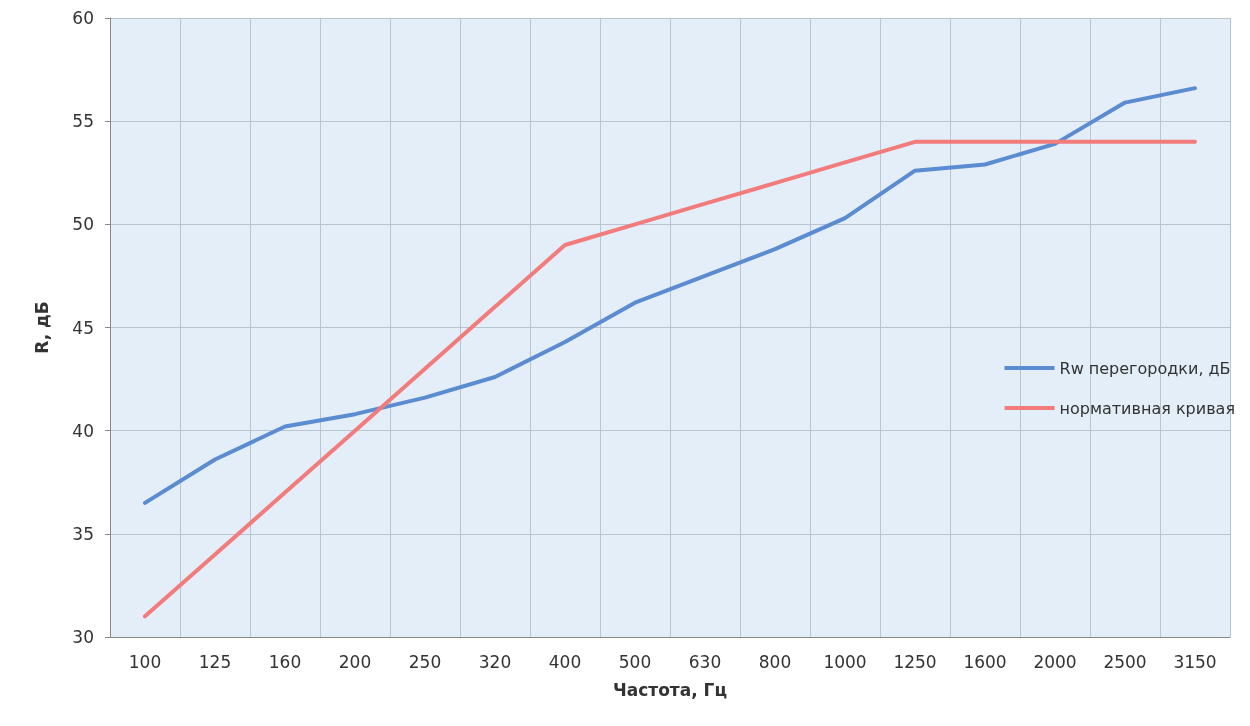 This screenshot has height=726, width=1250. Describe the element at coordinates (845, 661) in the screenshot. I see `x-tick-label: 1000` at that location.